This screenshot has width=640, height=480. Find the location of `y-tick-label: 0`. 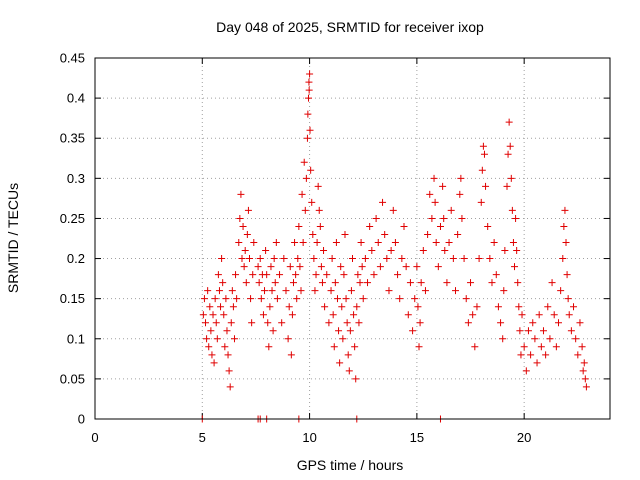

y-tick-label: 0 is located at coordinates (81, 419).